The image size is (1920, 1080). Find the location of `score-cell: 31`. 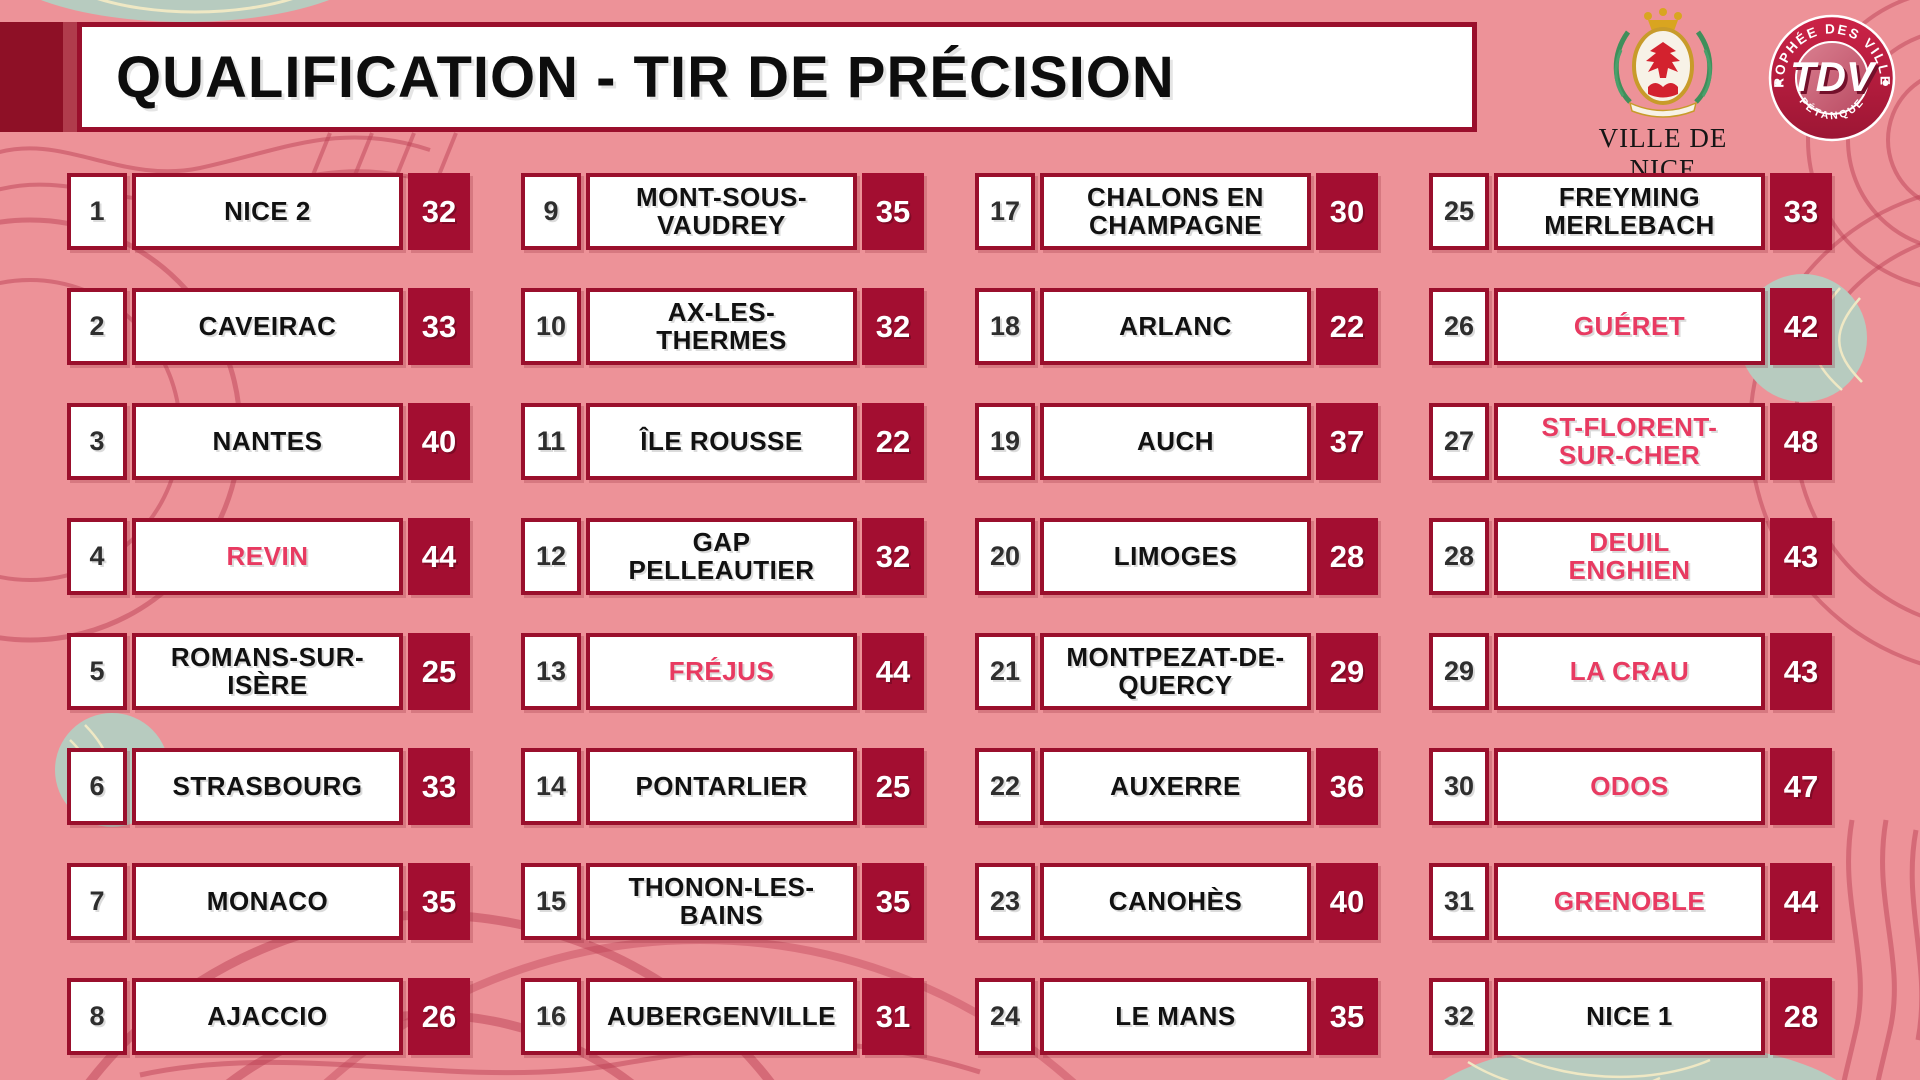

score-cell: 31 is located at coordinates (893, 1016).